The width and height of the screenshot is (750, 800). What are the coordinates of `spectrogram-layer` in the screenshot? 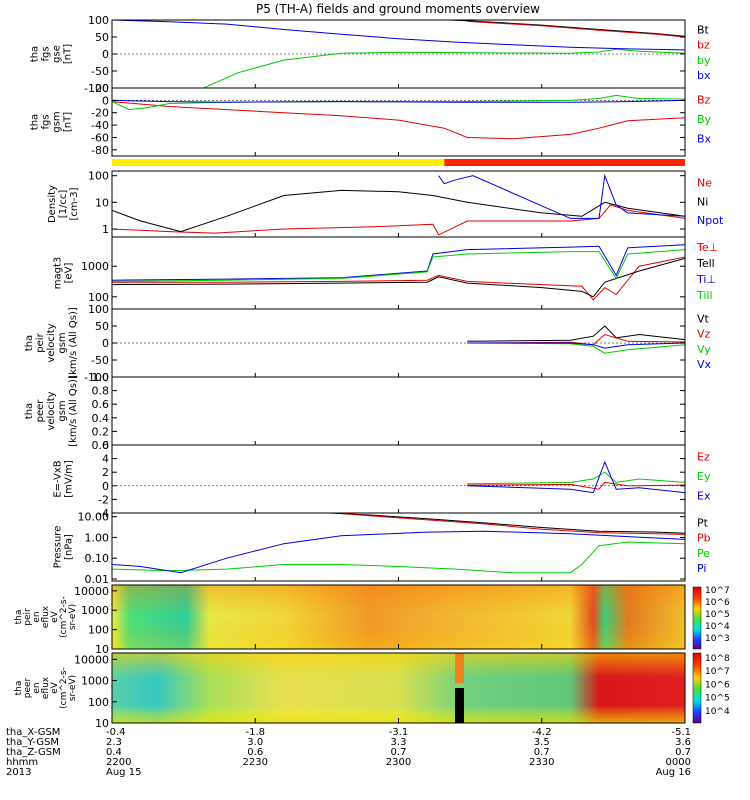 It's located at (407, 654).